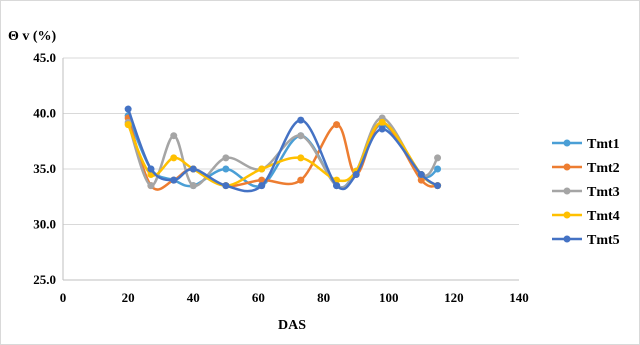  I want to click on x-tick-label: 60, so click(258, 297).